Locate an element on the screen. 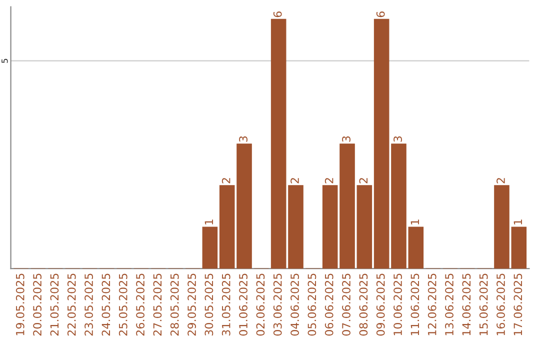 Image resolution: width=540 pixels, height=340 pixels. x-tick-label: 23.05.2025 is located at coordinates (88, 305).